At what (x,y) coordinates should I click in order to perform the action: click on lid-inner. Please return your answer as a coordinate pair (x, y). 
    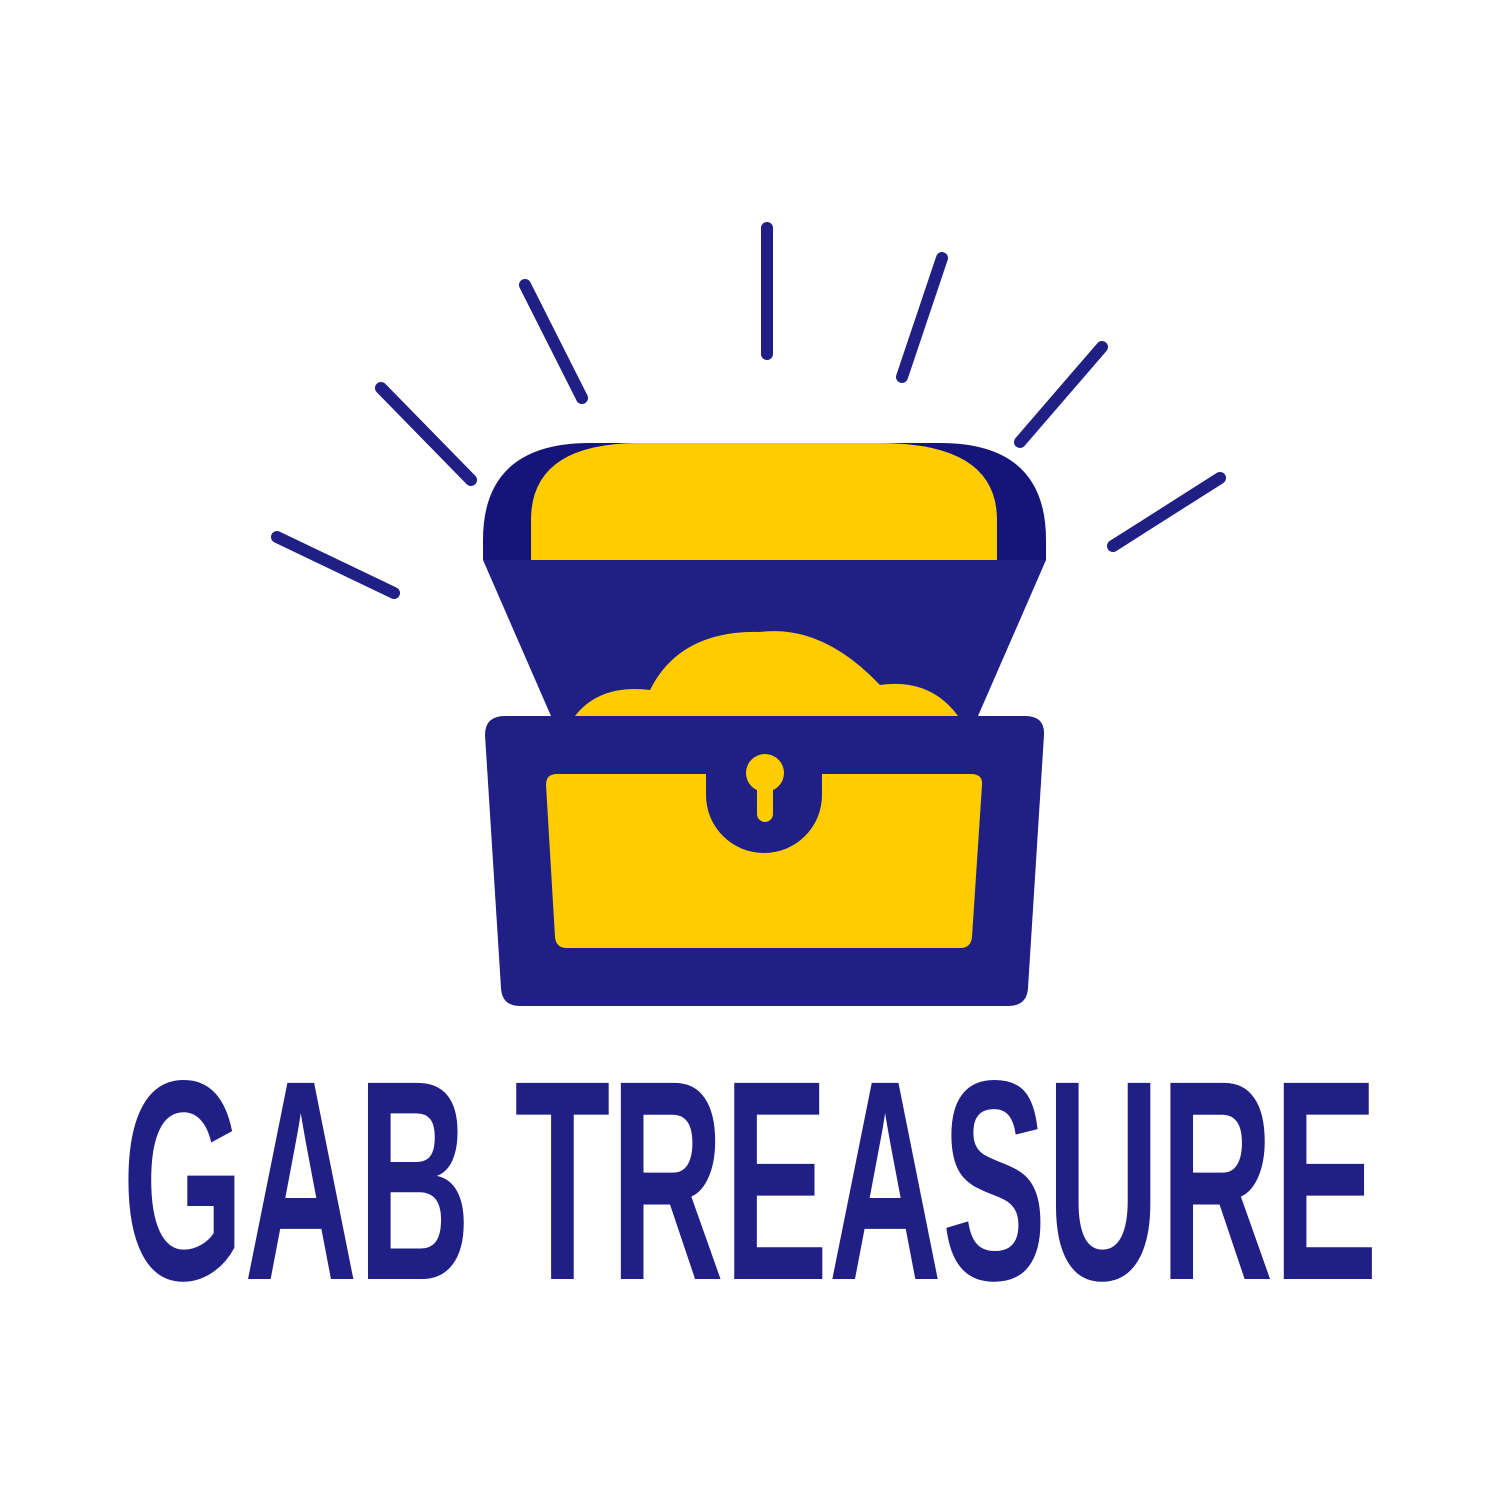
    Looking at the image, I should click on (764, 501).